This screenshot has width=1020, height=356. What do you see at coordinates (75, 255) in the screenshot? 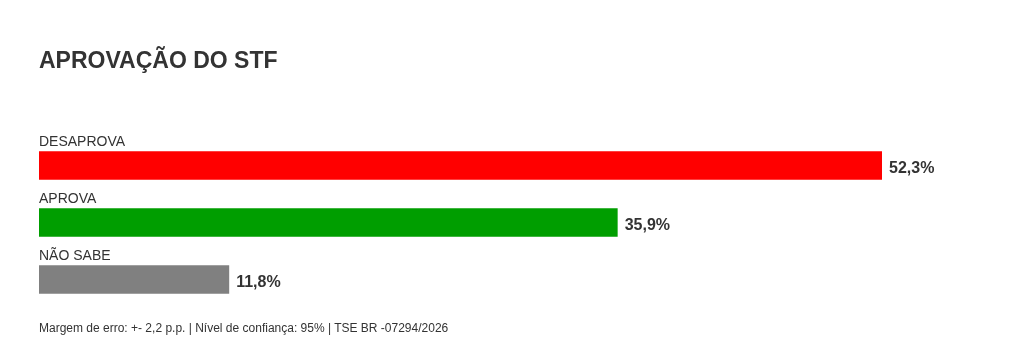
I see `y-tick-label: NÃO SABE` at bounding box center [75, 255].